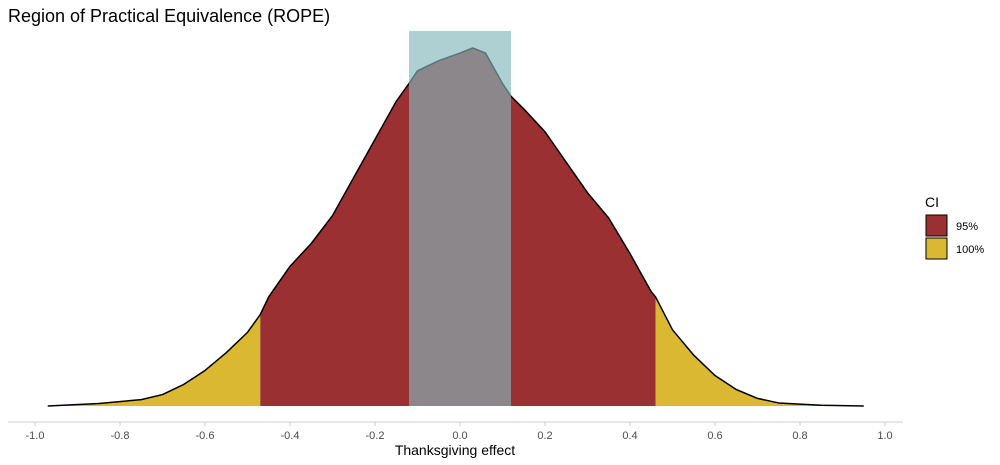 This screenshot has height=465, width=1000. Describe the element at coordinates (455, 450) in the screenshot. I see `x-axis-title: Thanksgiving effect` at that location.